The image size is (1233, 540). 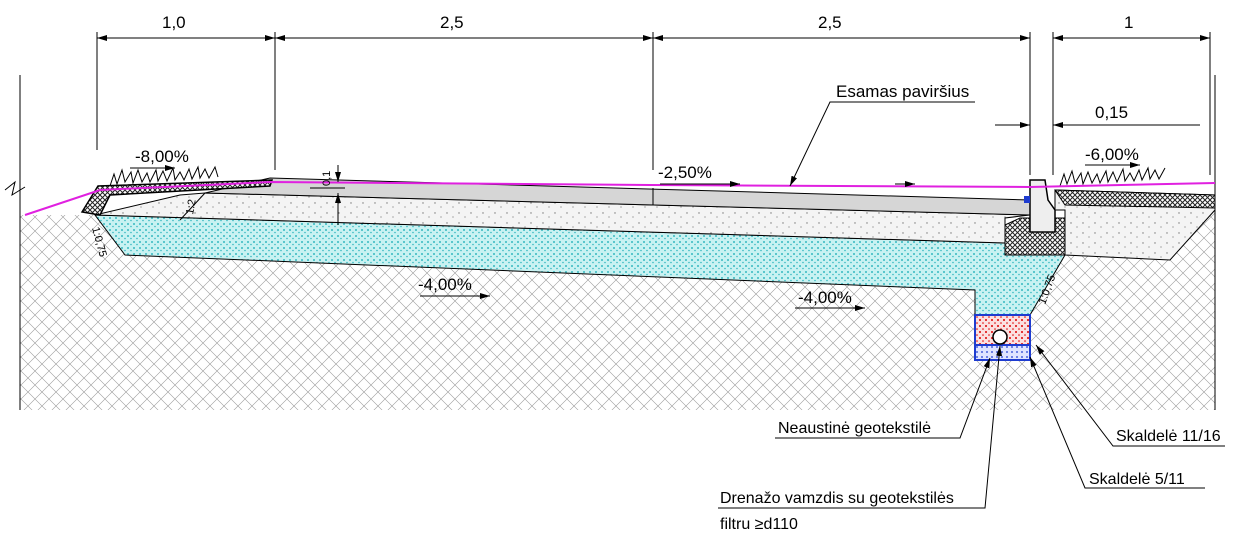 What do you see at coordinates (902, 91) in the screenshot?
I see `callout: Esamas paviršius` at bounding box center [902, 91].